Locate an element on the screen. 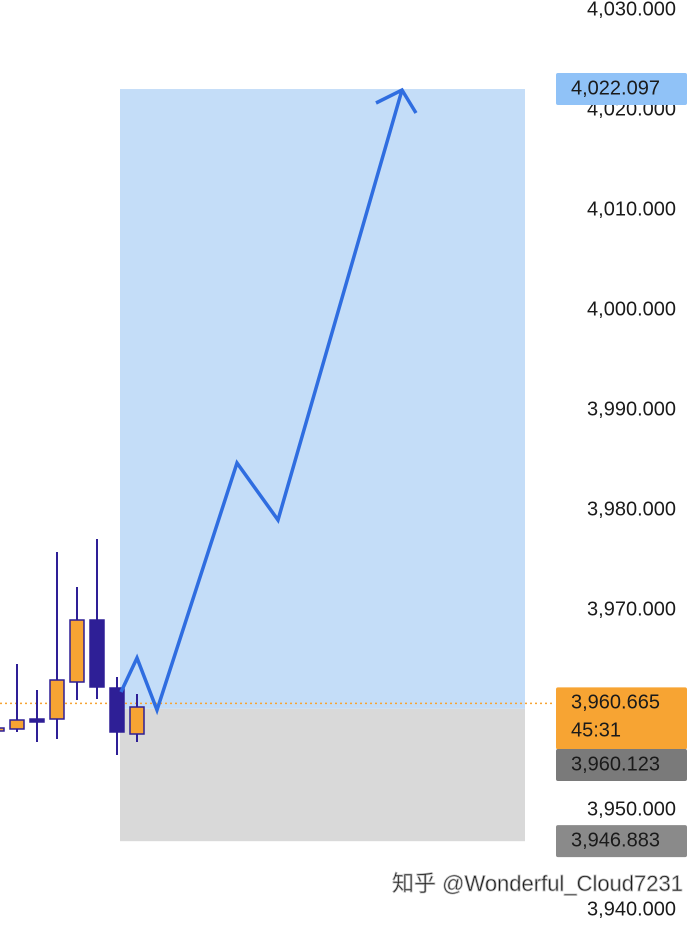 The image size is (697, 929). y-tick-label: 4,030.000 is located at coordinates (631, 10).